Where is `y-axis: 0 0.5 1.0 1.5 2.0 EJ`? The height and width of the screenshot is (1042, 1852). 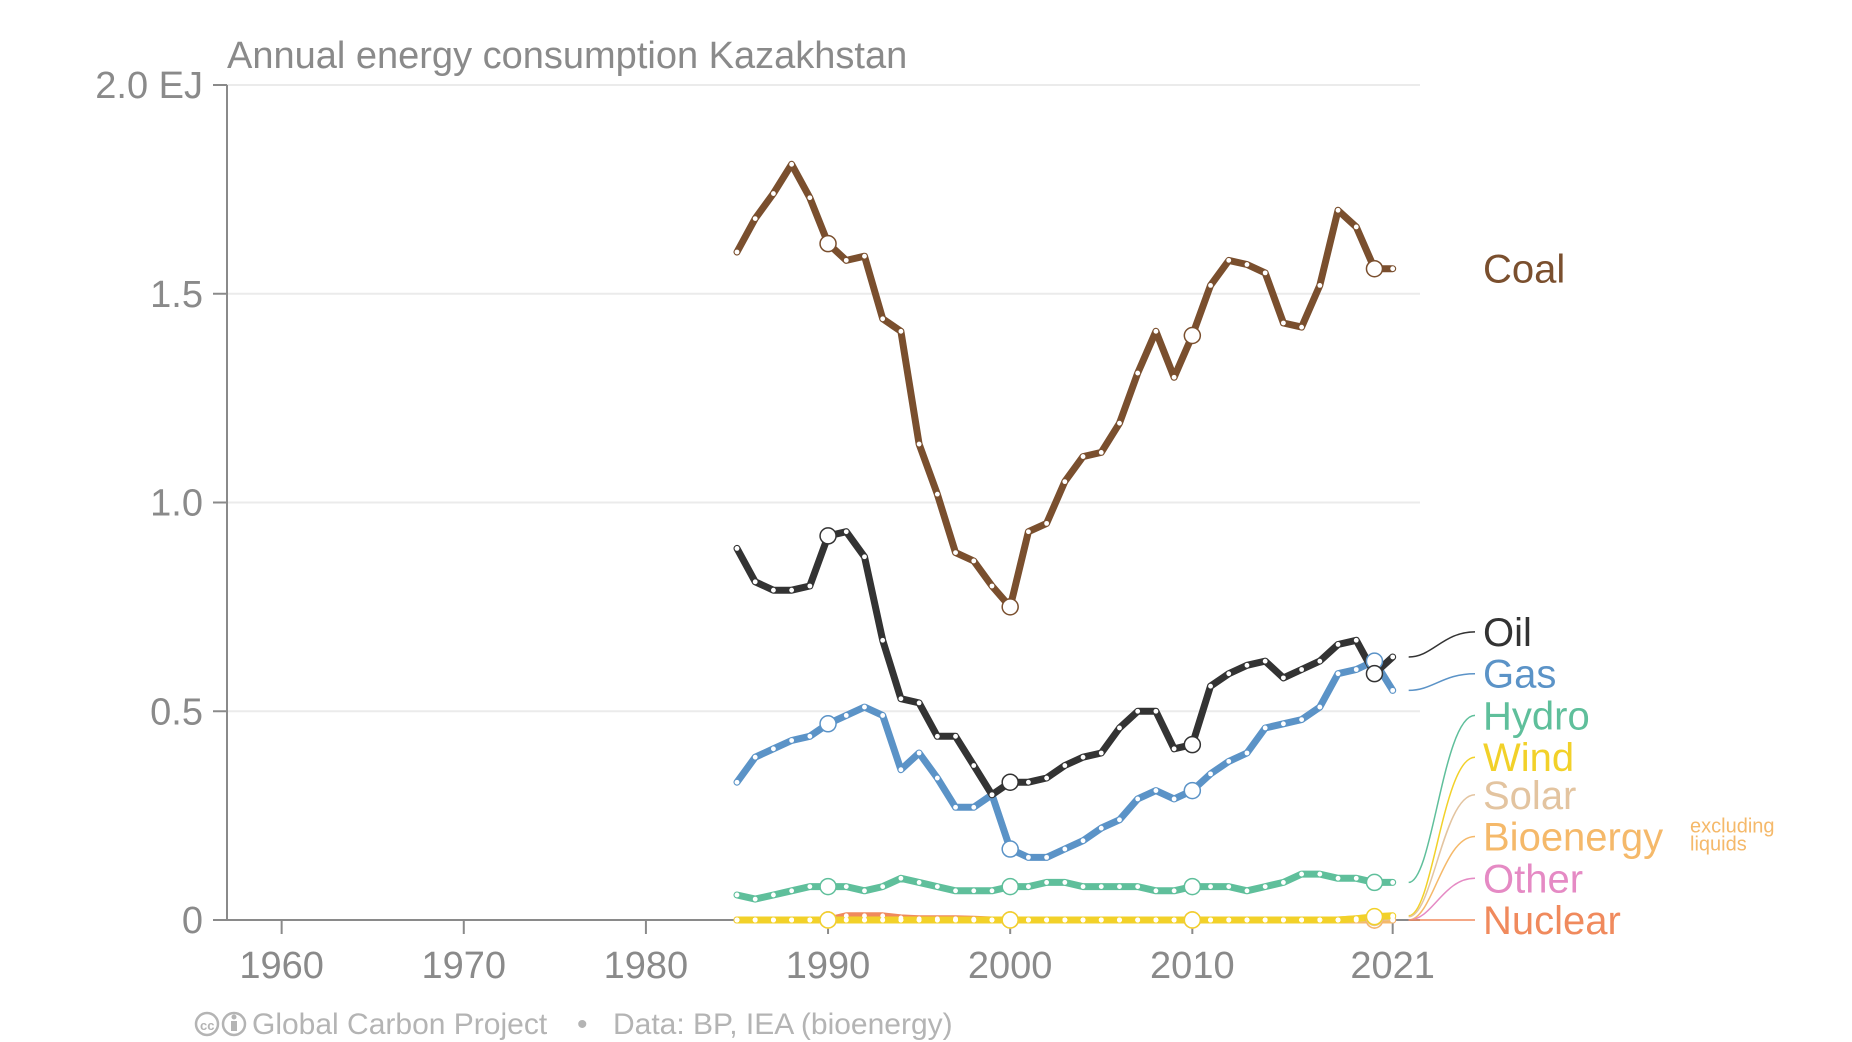
y-axis: 0 0.5 1.0 1.5 2.0 EJ is located at coordinates (161, 503).